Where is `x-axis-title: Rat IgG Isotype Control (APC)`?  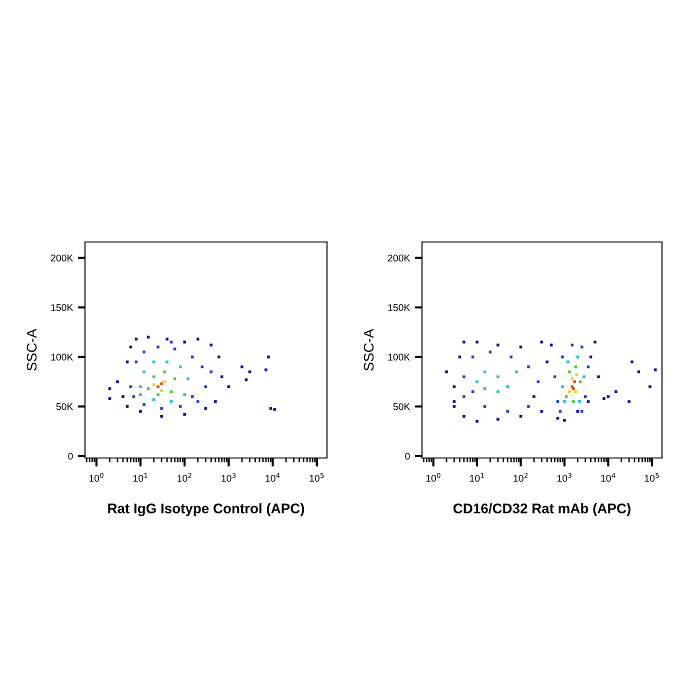 x-axis-title: Rat IgG Isotype Control (APC) is located at coordinates (206, 509).